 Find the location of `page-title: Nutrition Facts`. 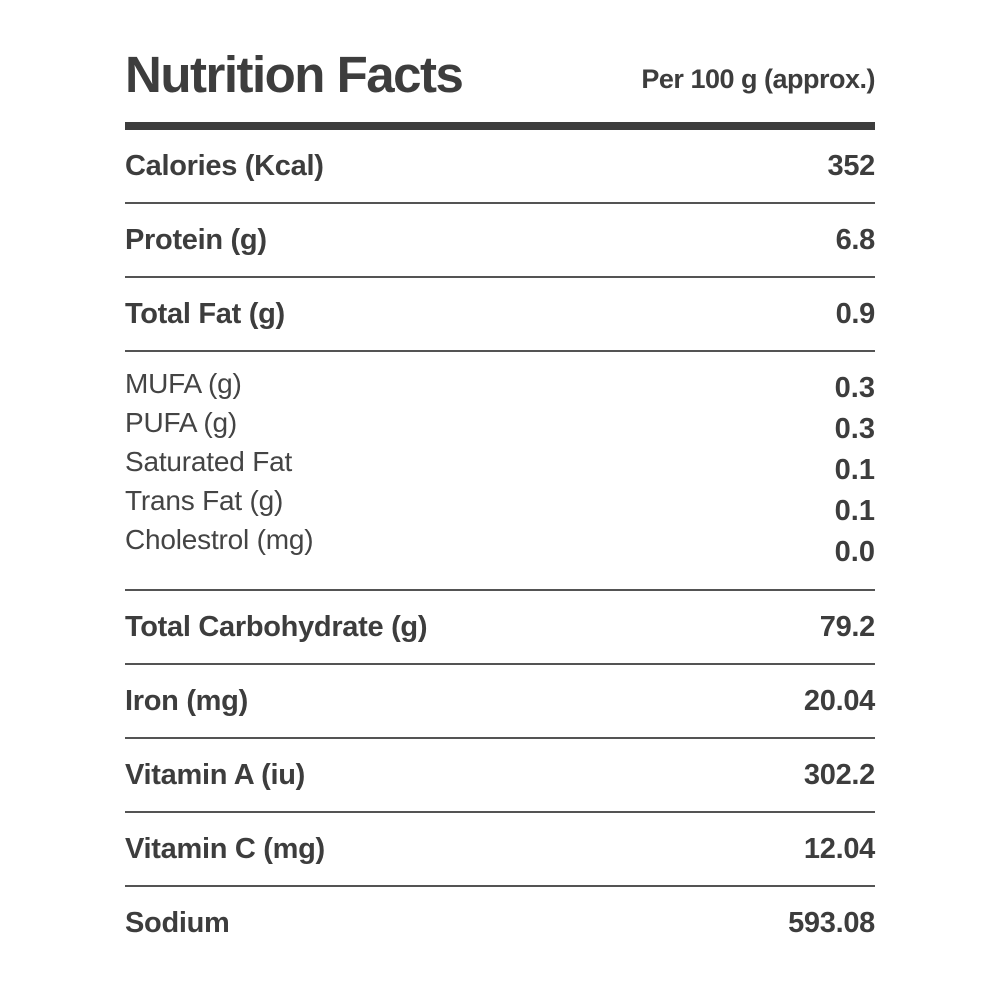

page-title: Nutrition Facts is located at coordinates (294, 74).